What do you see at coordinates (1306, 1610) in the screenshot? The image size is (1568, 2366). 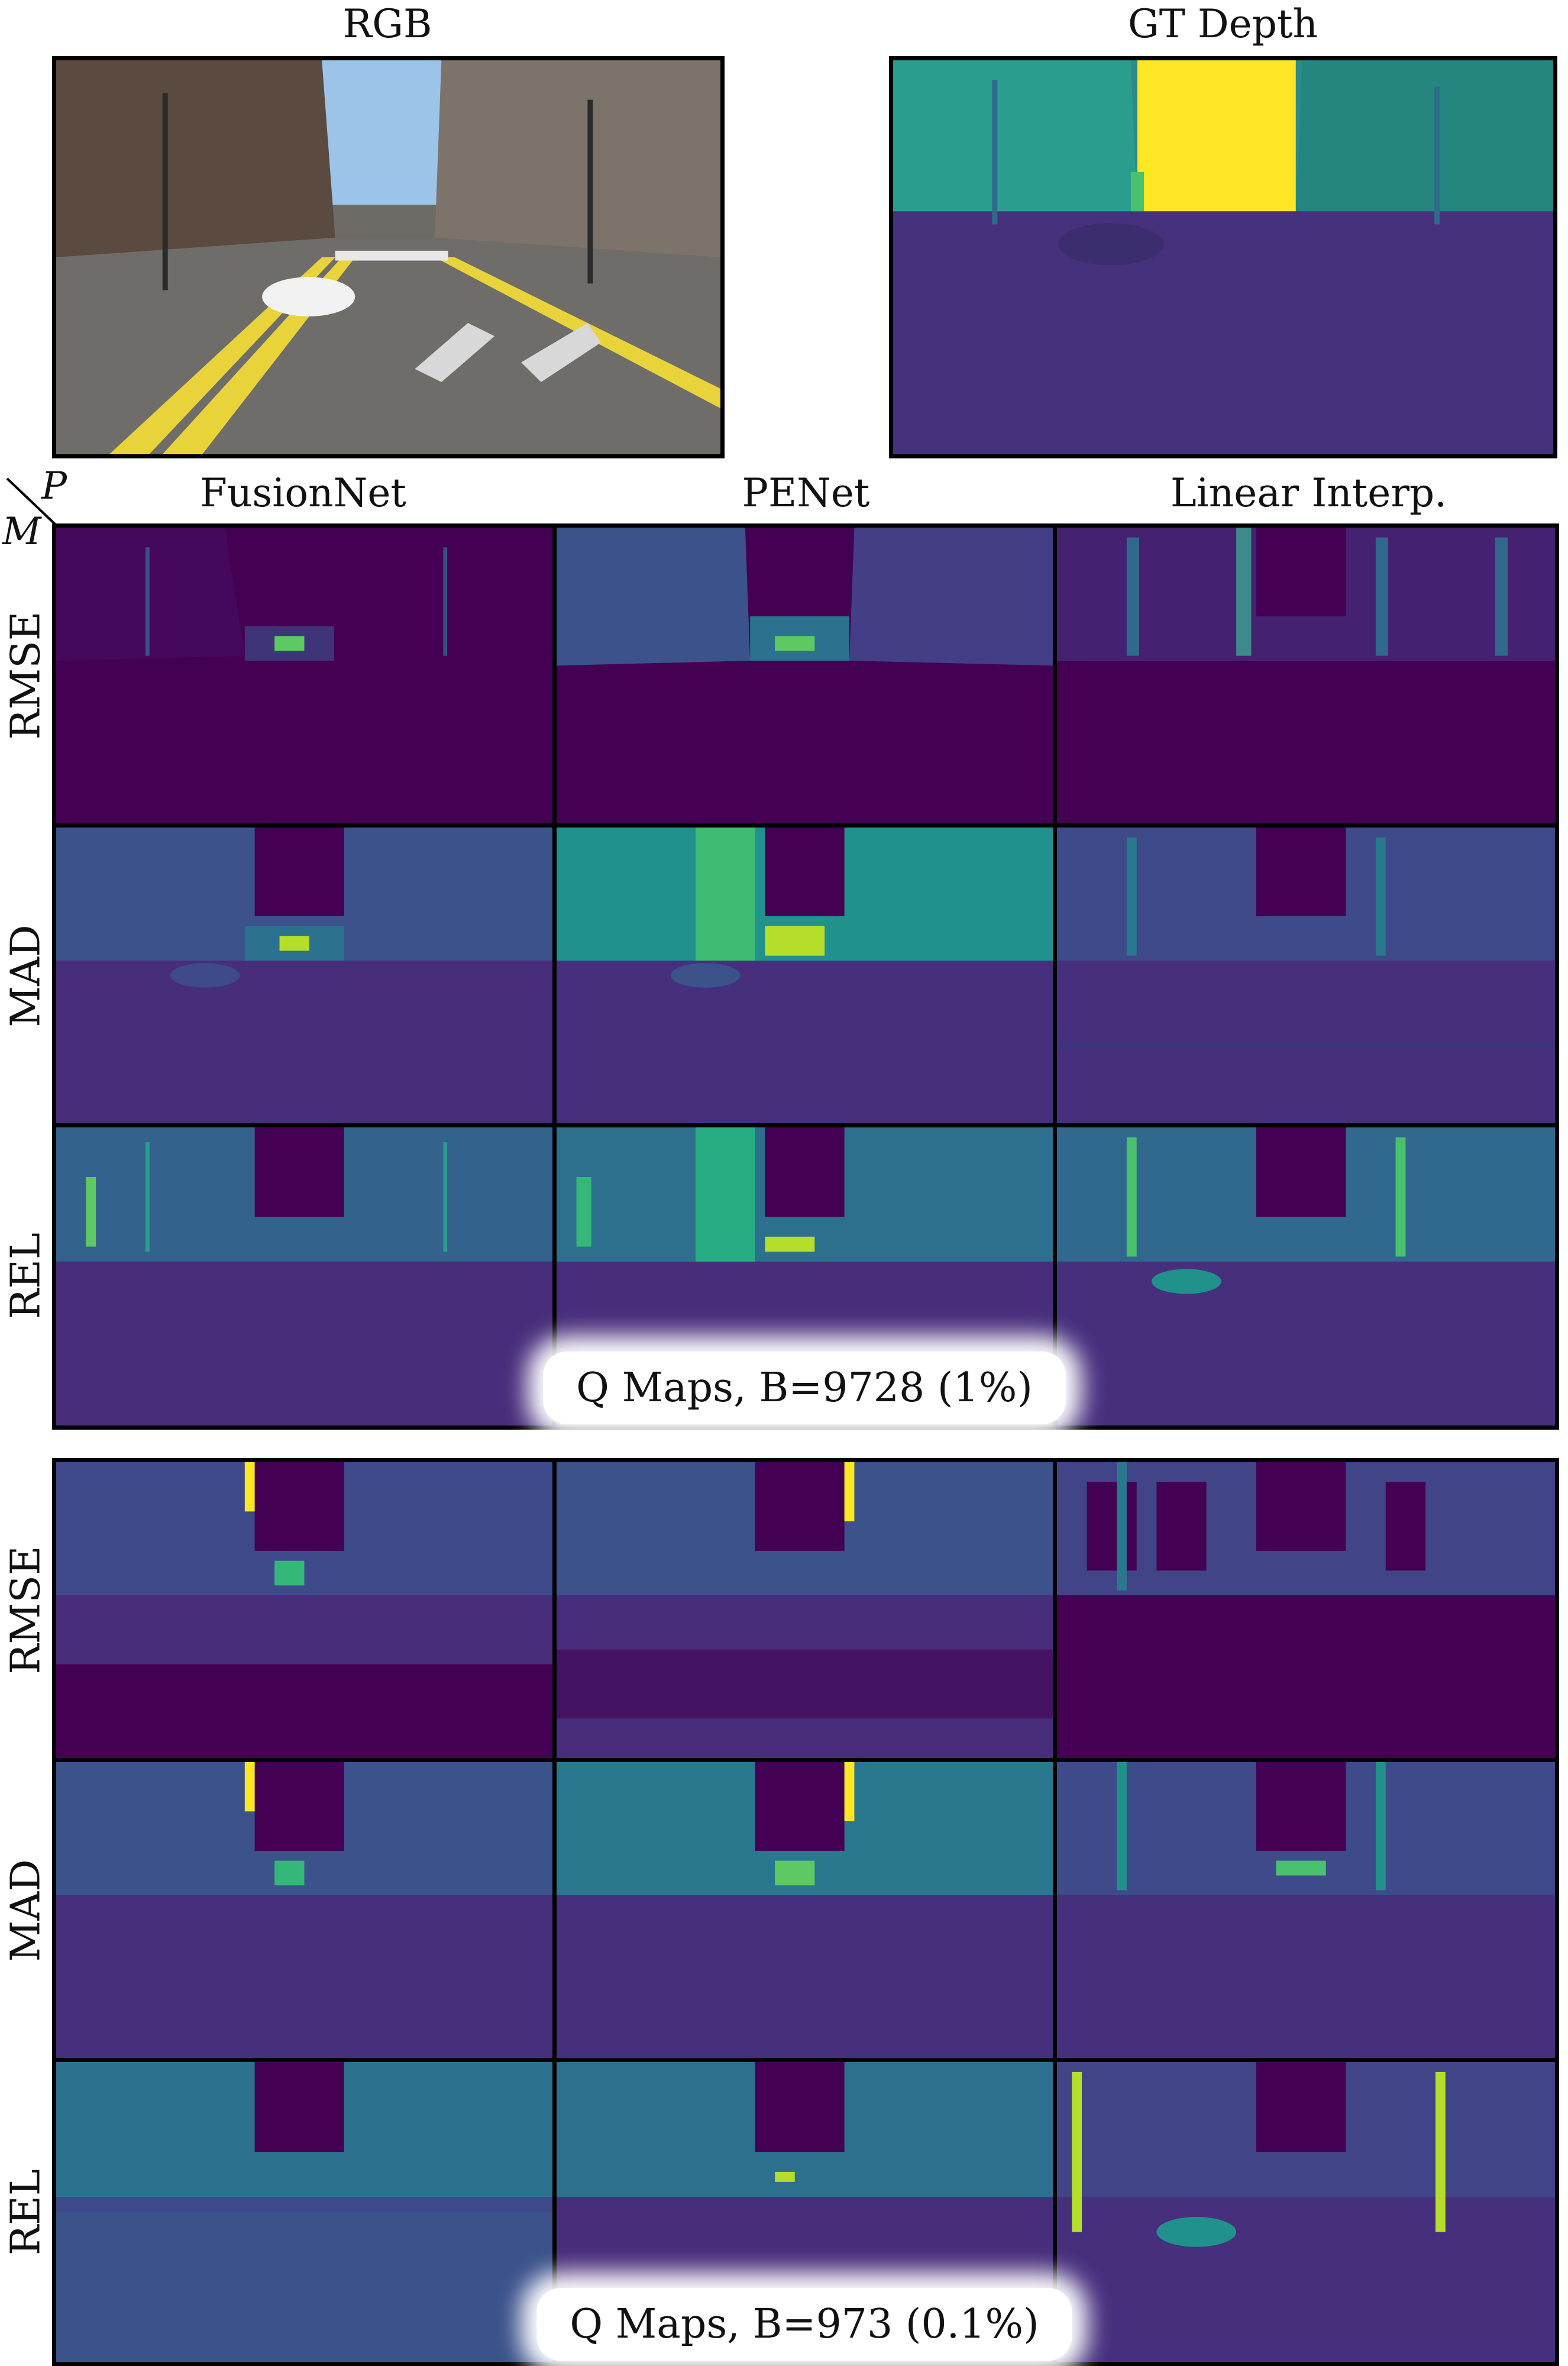 I see `qmap-p2-linear-rmse` at bounding box center [1306, 1610].